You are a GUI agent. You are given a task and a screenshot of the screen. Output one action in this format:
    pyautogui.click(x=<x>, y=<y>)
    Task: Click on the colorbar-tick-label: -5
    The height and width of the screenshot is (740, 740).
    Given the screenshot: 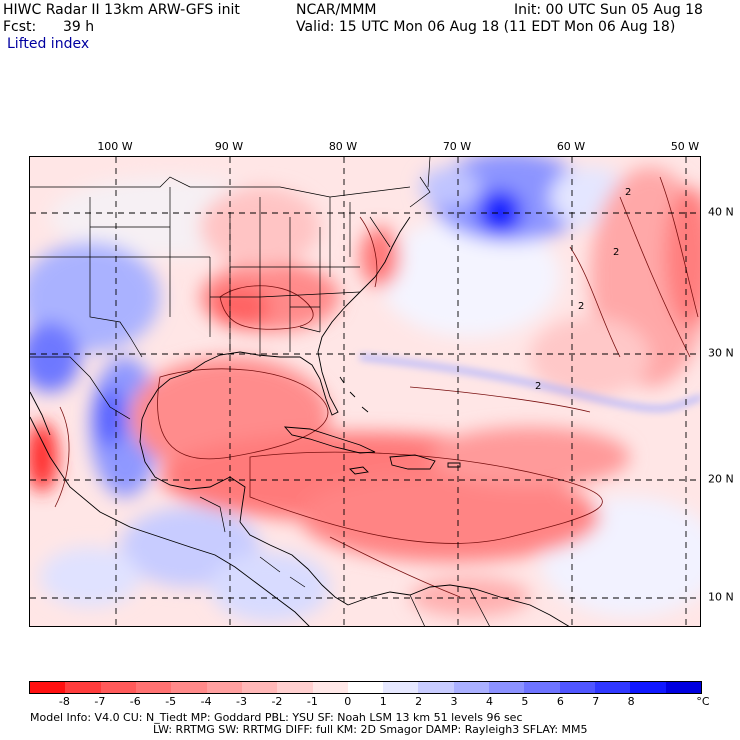 What is the action you would take?
    pyautogui.click(x=171, y=701)
    